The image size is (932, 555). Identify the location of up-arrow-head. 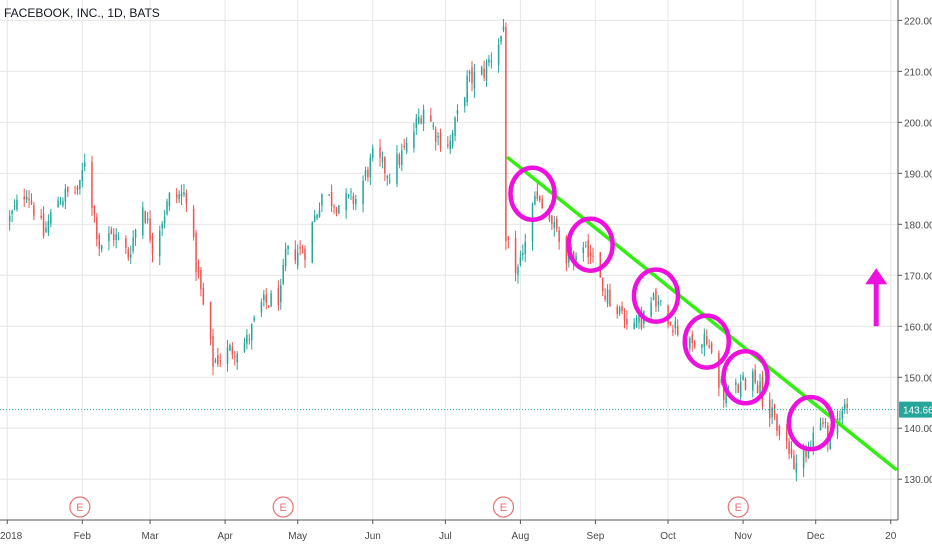
(876, 276).